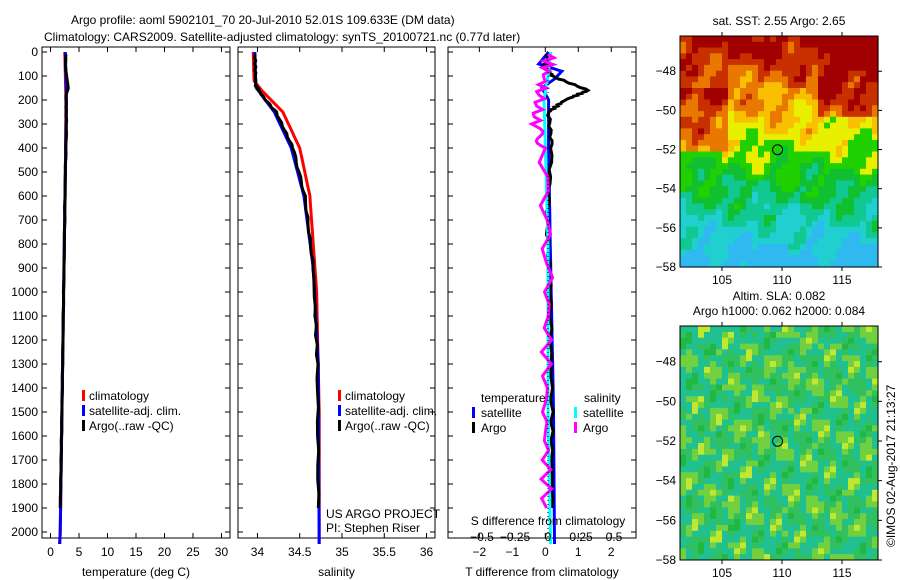 This screenshot has height=580, width=900. What do you see at coordinates (383, 514) in the screenshot?
I see `project-label: US ARGO PROJECT` at bounding box center [383, 514].